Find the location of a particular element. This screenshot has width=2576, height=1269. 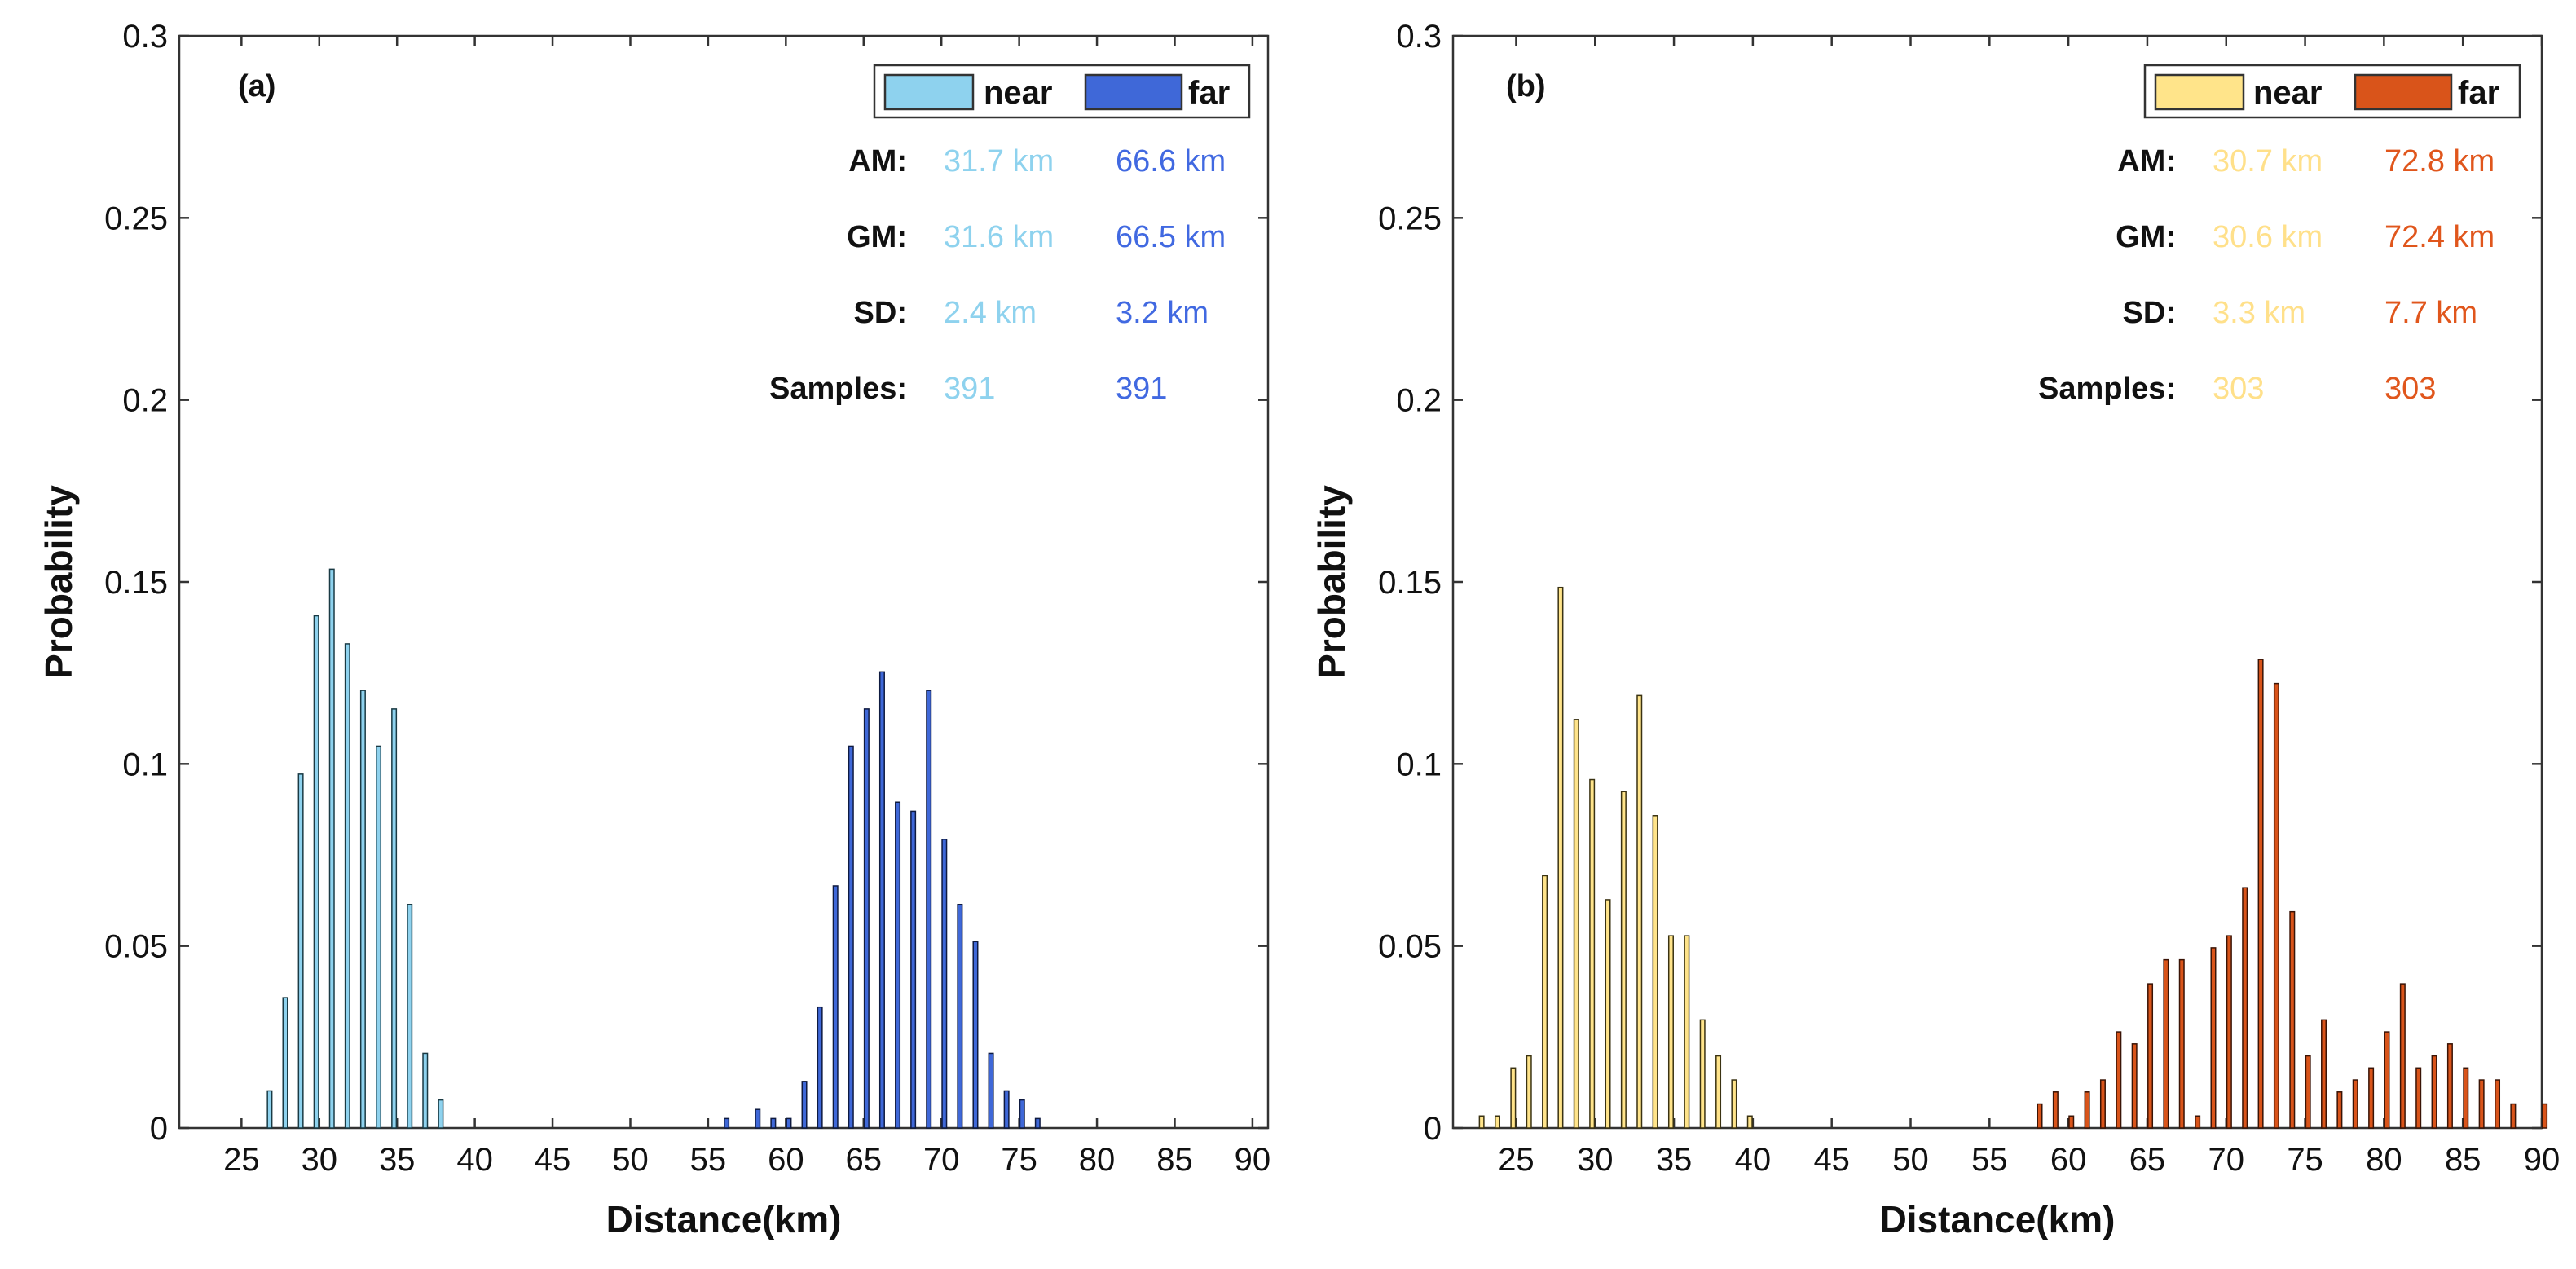

x-tick-label: 35 is located at coordinates (1675, 1160).